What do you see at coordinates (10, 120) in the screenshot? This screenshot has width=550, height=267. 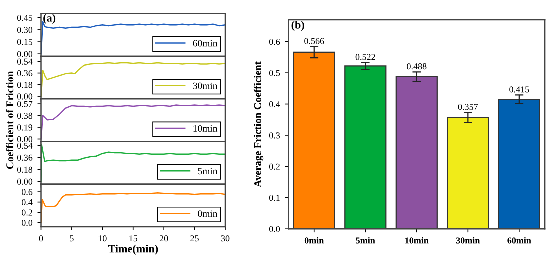 I see `y-axis-title: Coefficient of Friction` at bounding box center [10, 120].